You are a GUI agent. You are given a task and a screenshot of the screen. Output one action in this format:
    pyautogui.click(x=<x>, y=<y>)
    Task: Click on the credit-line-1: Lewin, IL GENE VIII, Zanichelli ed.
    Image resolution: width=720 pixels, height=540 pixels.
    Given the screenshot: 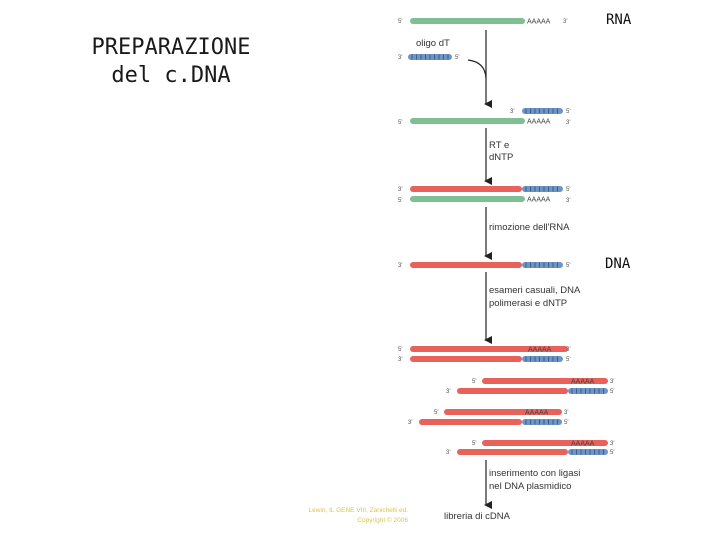 What is the action you would take?
    pyautogui.click(x=358, y=510)
    